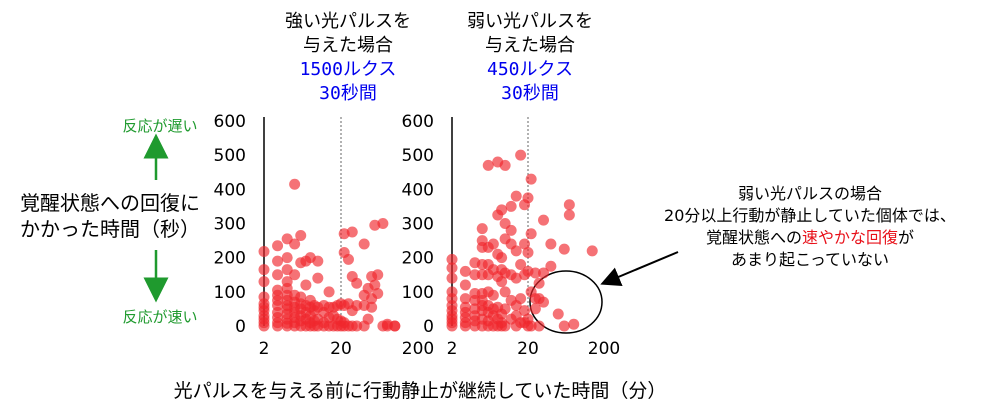 Image resolution: width=1000 pixels, height=416 pixels. Describe the element at coordinates (810, 259) in the screenshot. I see `annotation-line-4: あまり起こっていない` at that location.